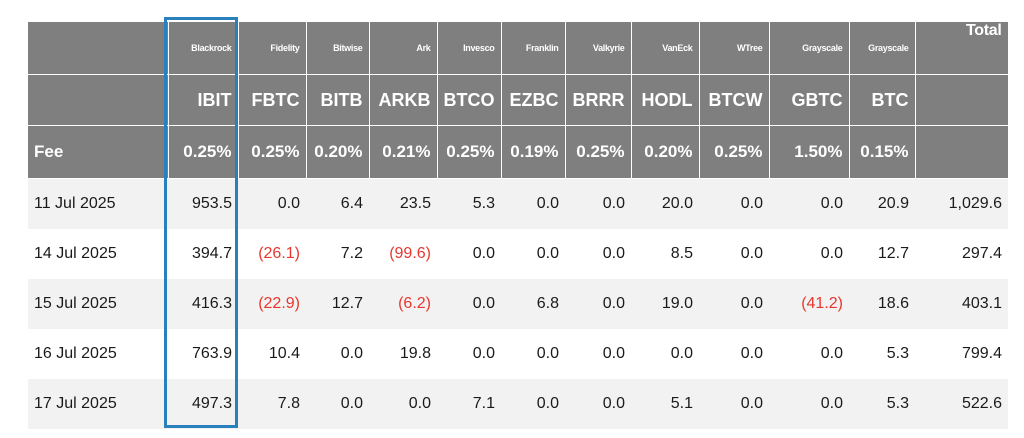 This screenshot has width=1024, height=438. What do you see at coordinates (469, 48) in the screenshot?
I see `issuer-label: Invesco` at bounding box center [469, 48].